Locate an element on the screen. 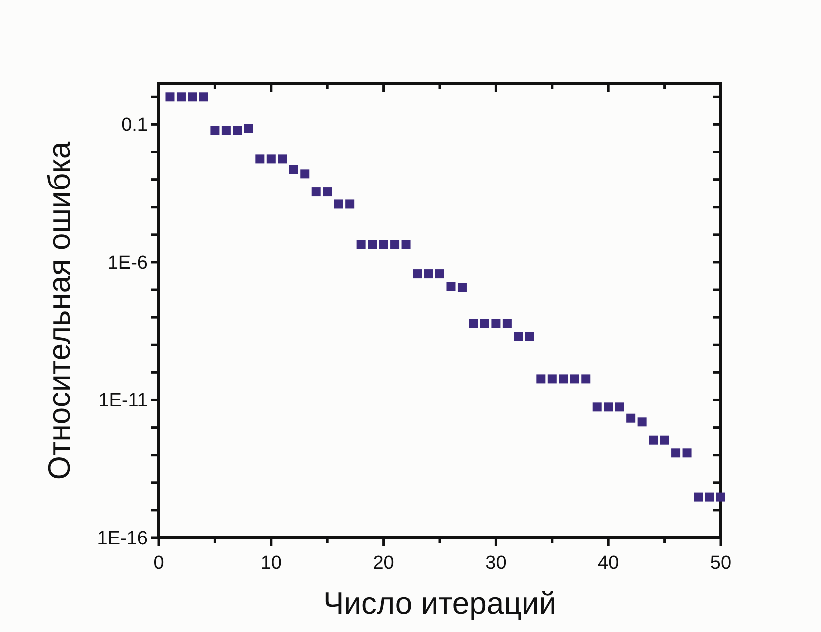 The width and height of the screenshot is (821, 632). x-tick-label: 50 is located at coordinates (721, 563).